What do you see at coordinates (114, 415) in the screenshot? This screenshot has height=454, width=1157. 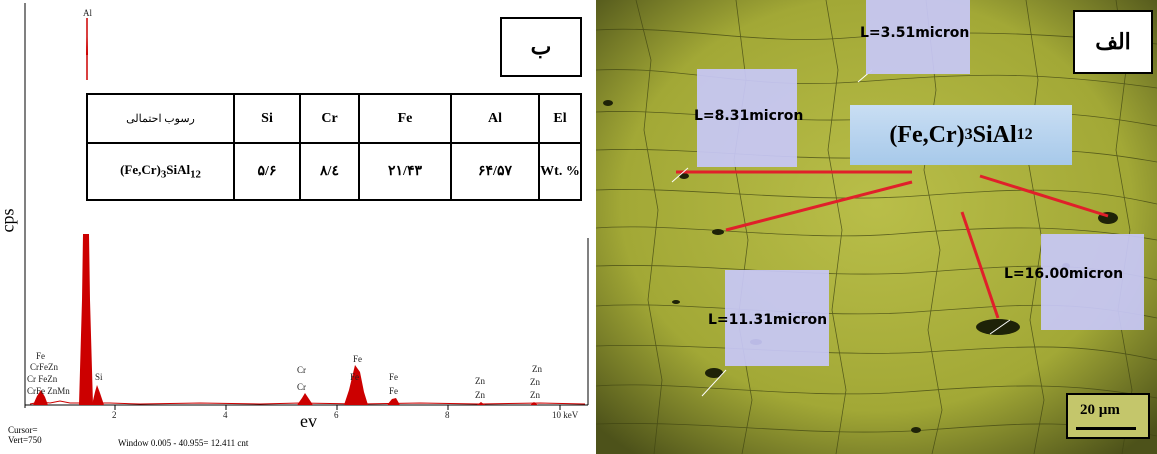 I see `x-tick-label-2: 2` at bounding box center [114, 415].